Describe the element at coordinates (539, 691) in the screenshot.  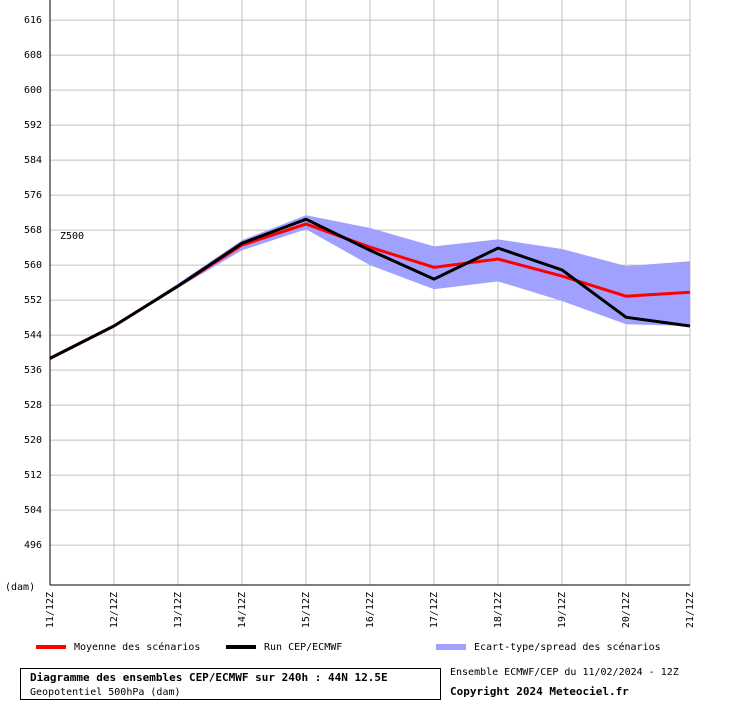
I see `copyright: Copyright 2024 Meteociel.fr` at that location.